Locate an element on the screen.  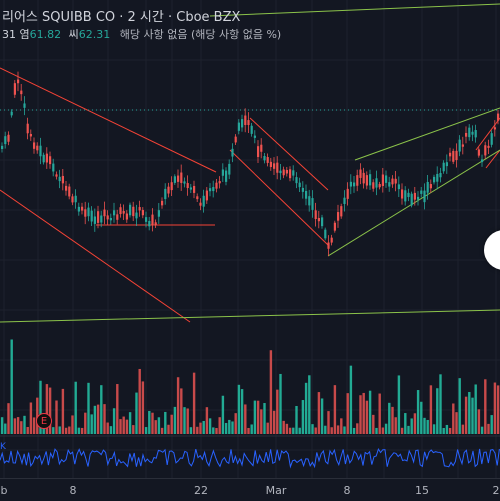
ohlc-prefix: 31 is located at coordinates (9, 34).